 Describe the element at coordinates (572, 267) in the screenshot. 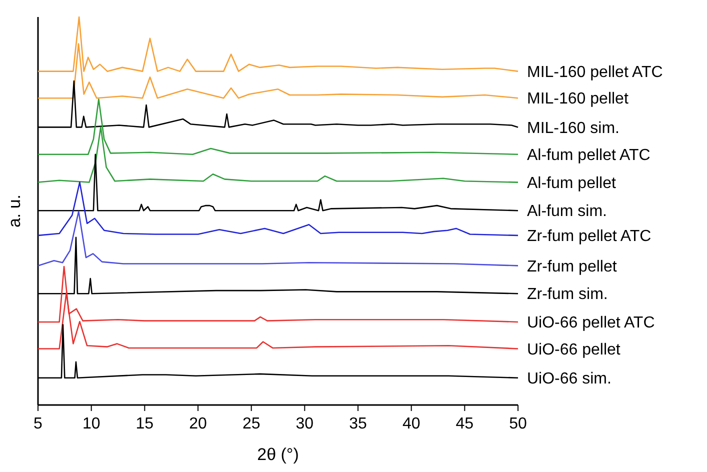

I see `series-label: Zr-fum pellet` at that location.